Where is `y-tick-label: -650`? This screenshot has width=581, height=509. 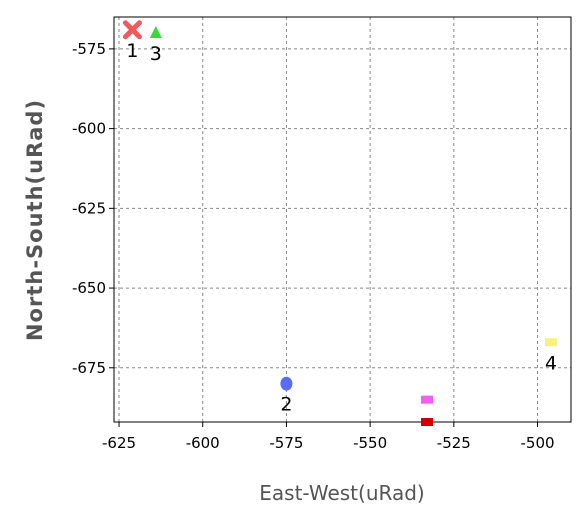
y-tick-label: -650 is located at coordinates (89, 288).